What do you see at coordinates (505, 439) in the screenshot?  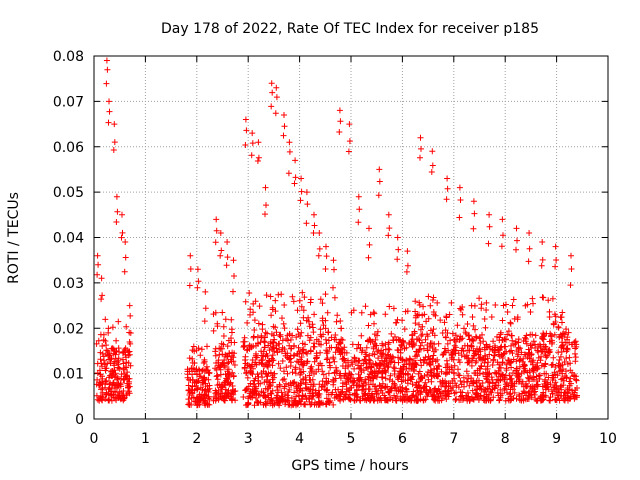 I see `x-tick-label: 8` at bounding box center [505, 439].